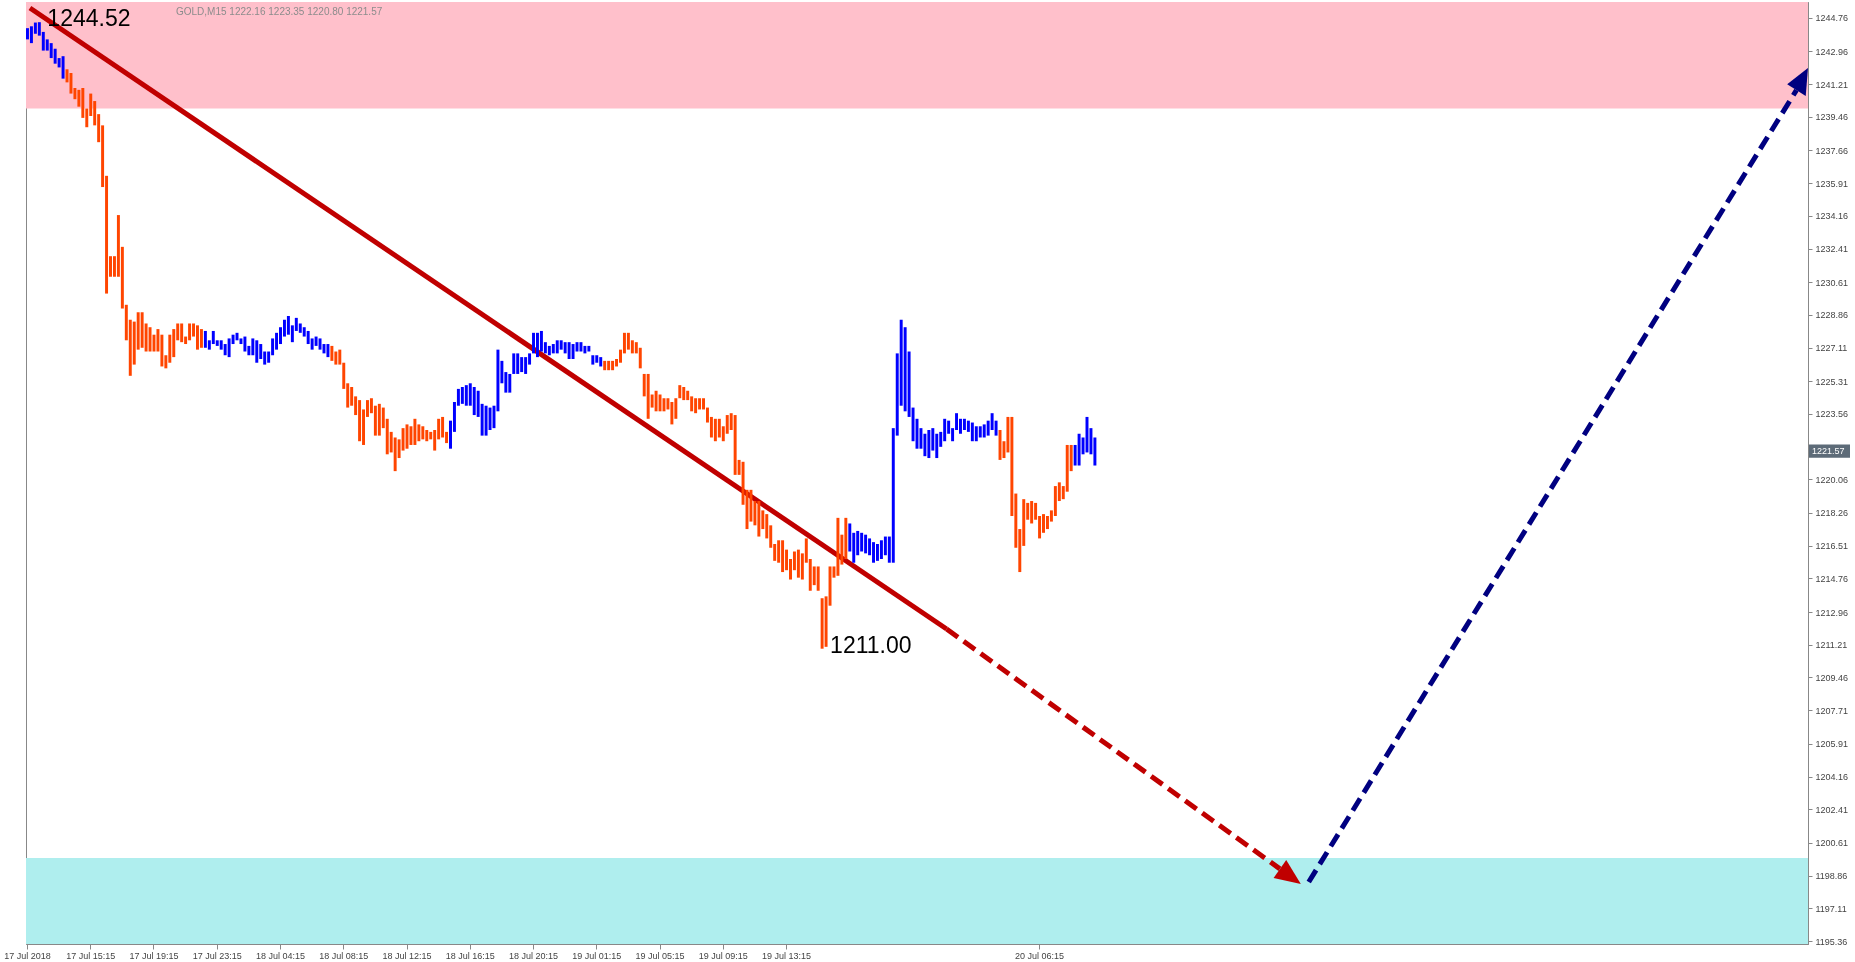 The image size is (1855, 962). What do you see at coordinates (1831, 645) in the screenshot?
I see `y-tick-label: 1211.21` at bounding box center [1831, 645].